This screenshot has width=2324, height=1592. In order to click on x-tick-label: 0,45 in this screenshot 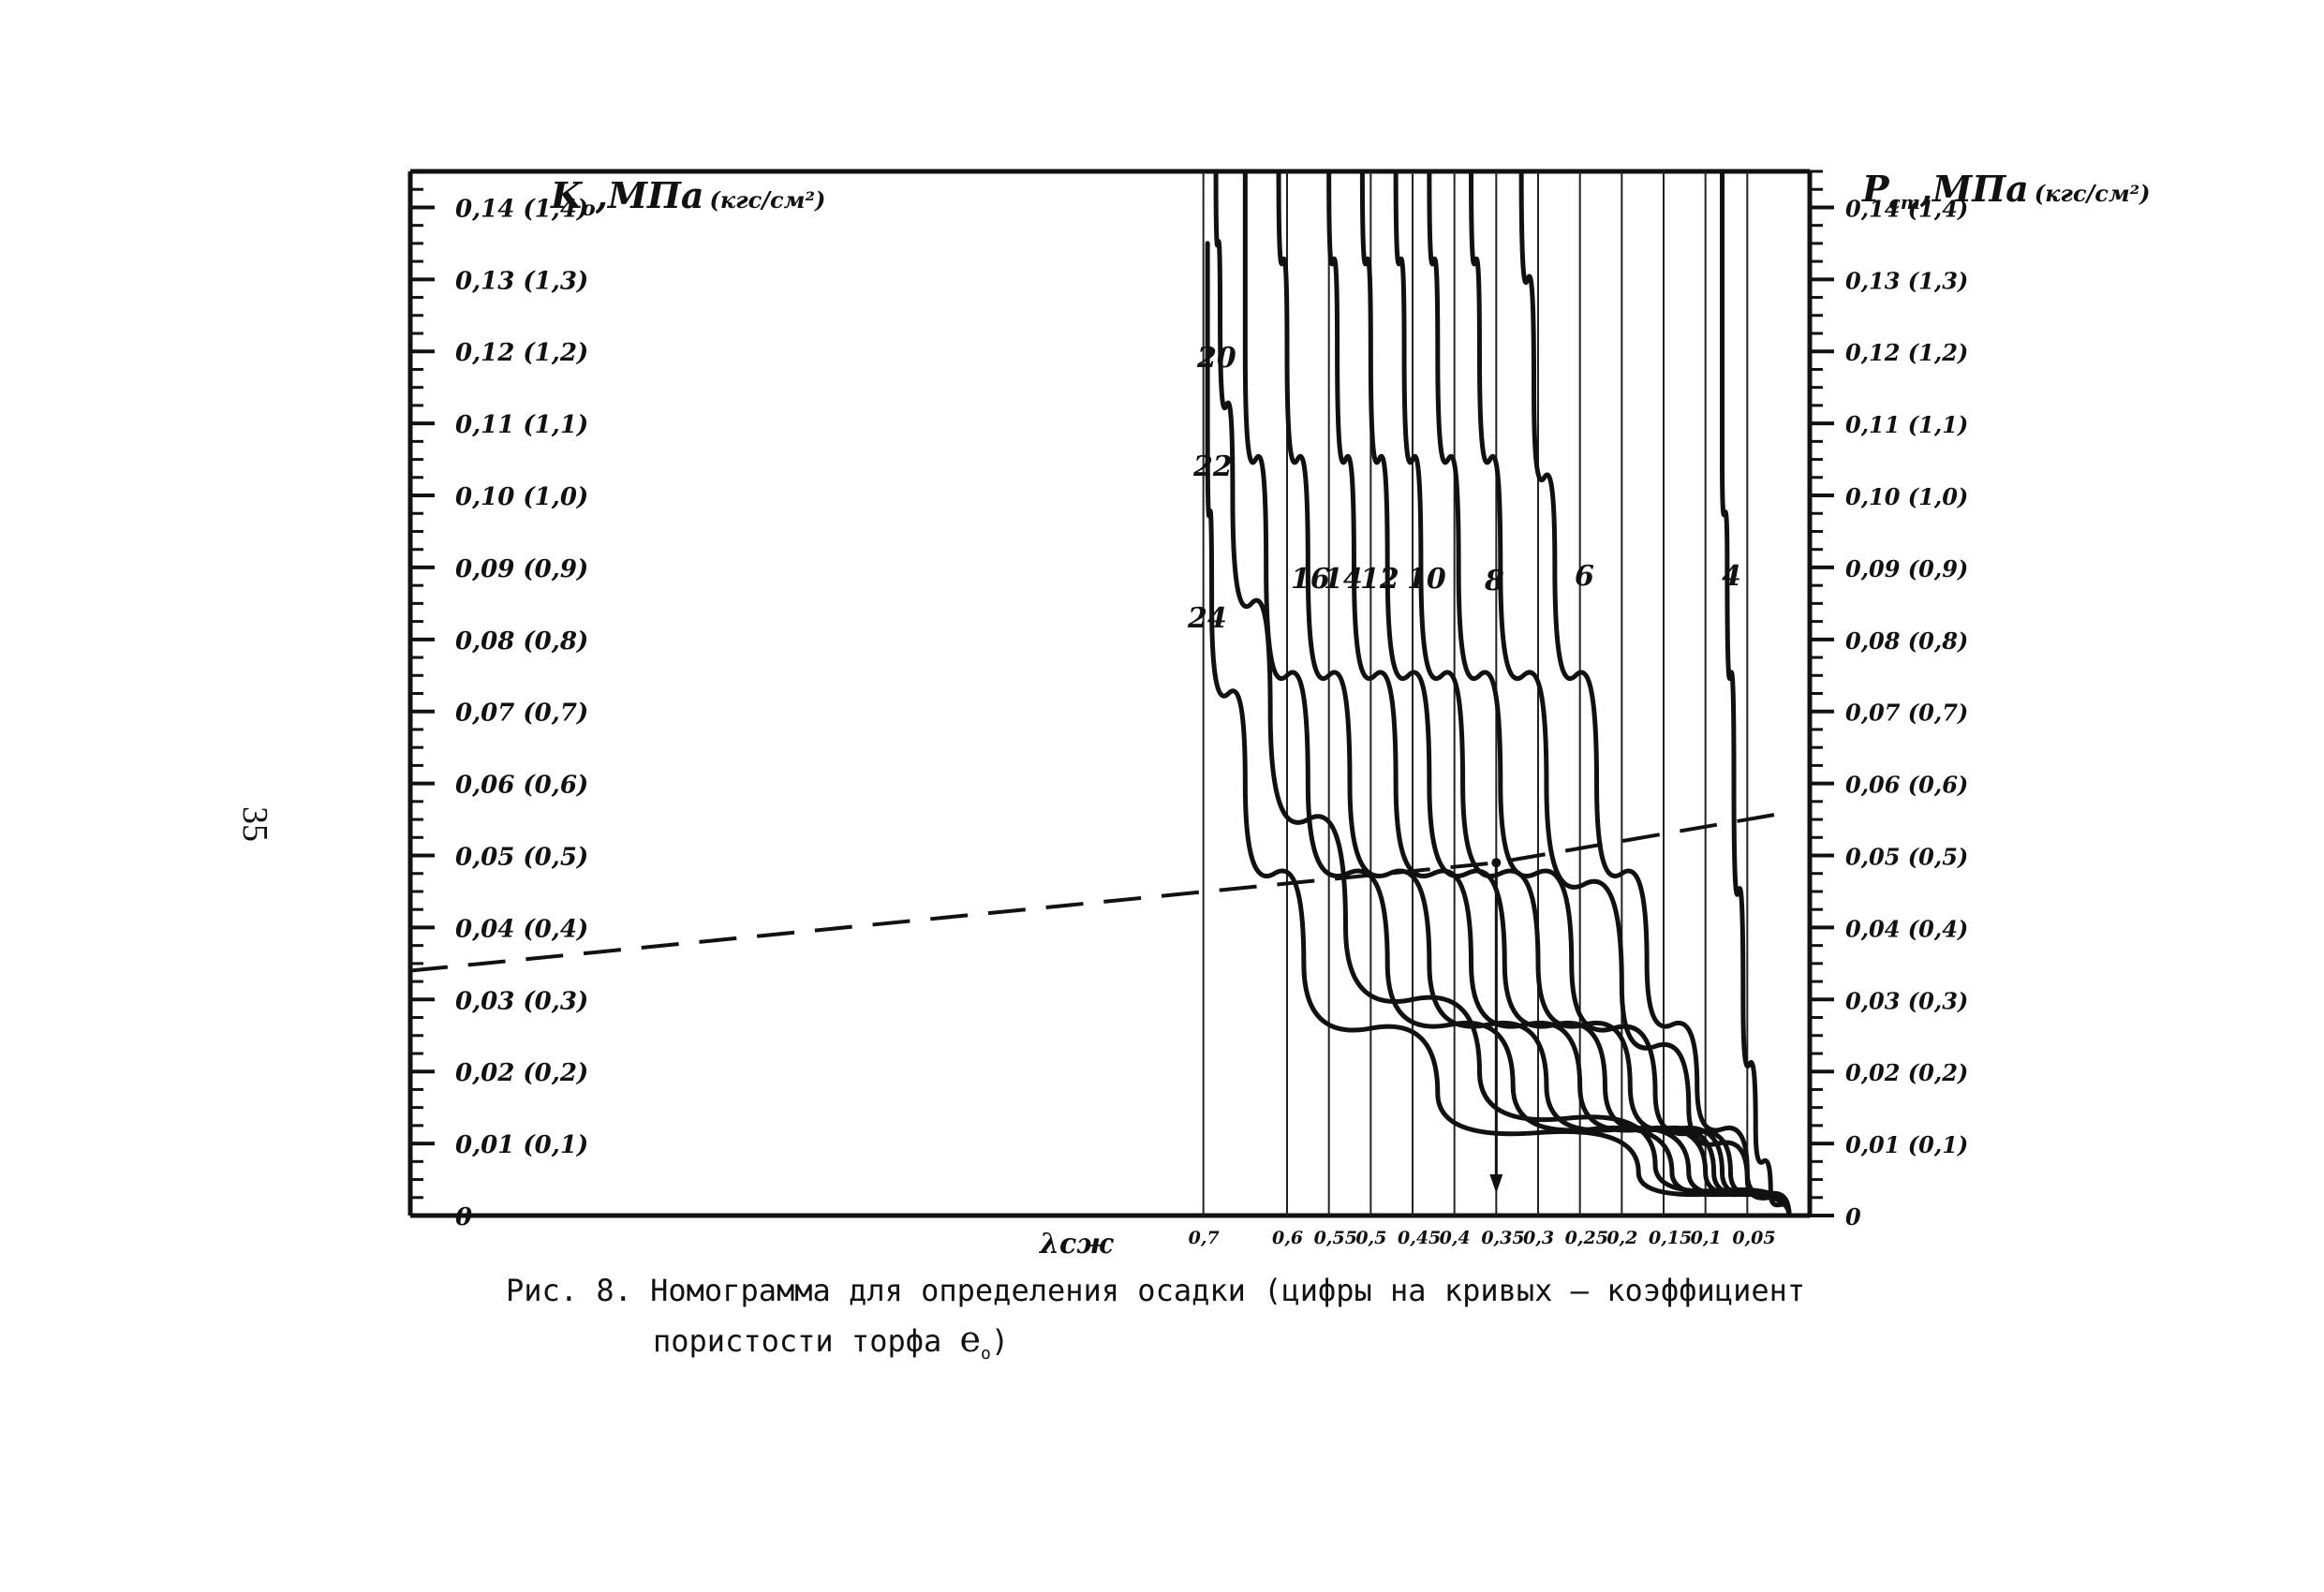, I will do `click(1420, 1238)`.